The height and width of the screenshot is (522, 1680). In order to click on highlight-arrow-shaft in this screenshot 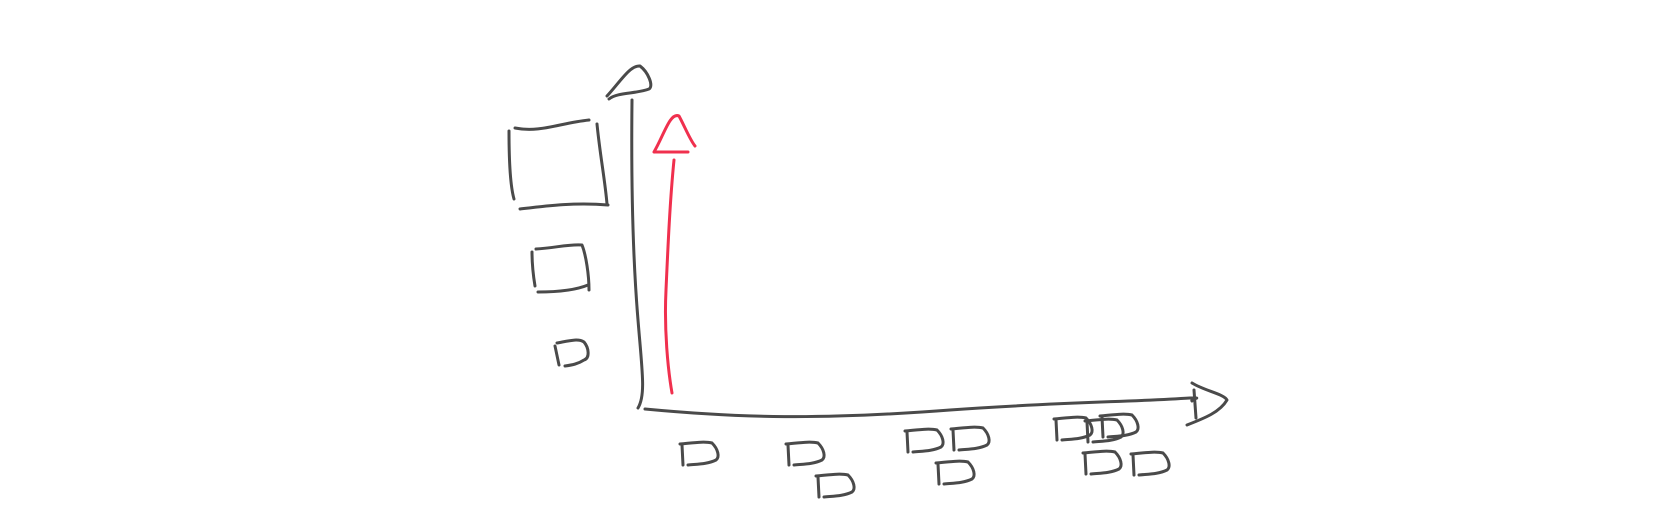, I will do `click(669, 276)`.